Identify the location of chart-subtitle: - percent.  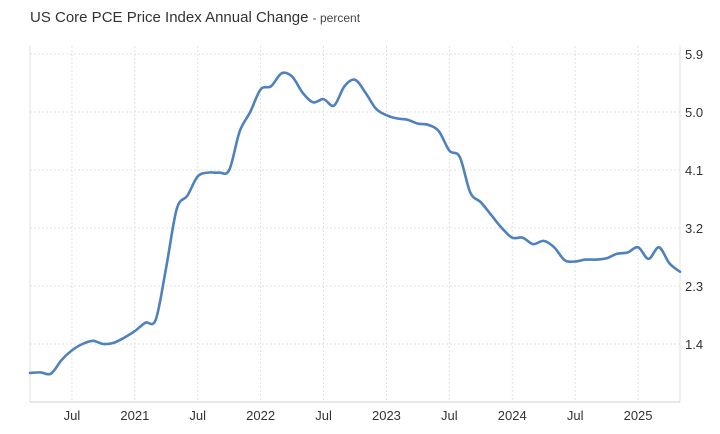
(336, 18).